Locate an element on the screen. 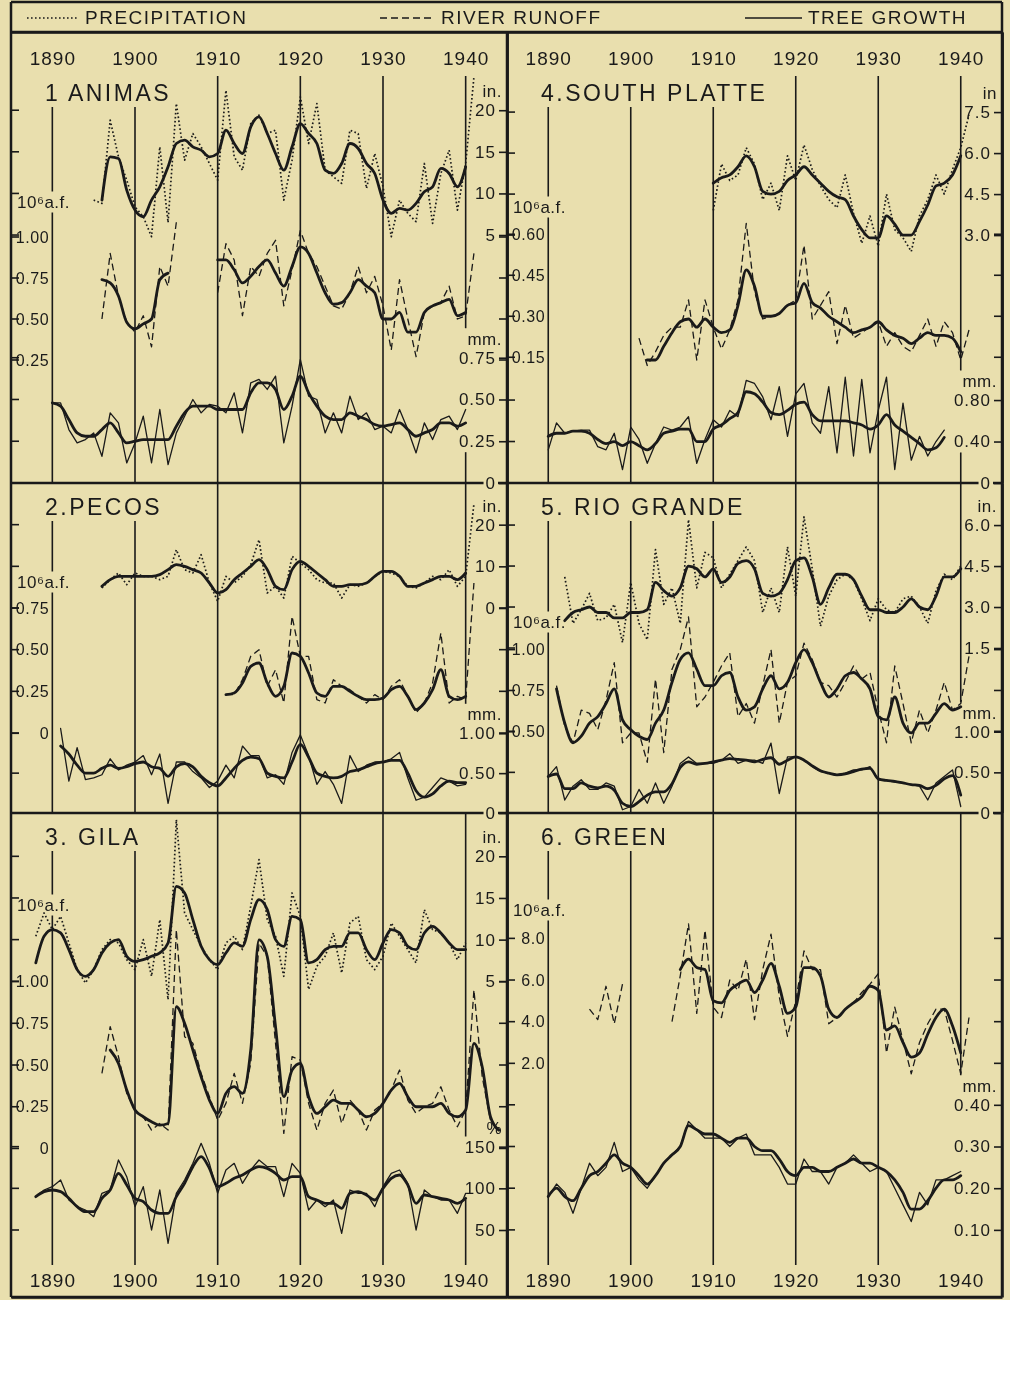 This screenshot has height=1390, width=1010. legend-label: RIVER RUNOFF is located at coordinates (521, 17).